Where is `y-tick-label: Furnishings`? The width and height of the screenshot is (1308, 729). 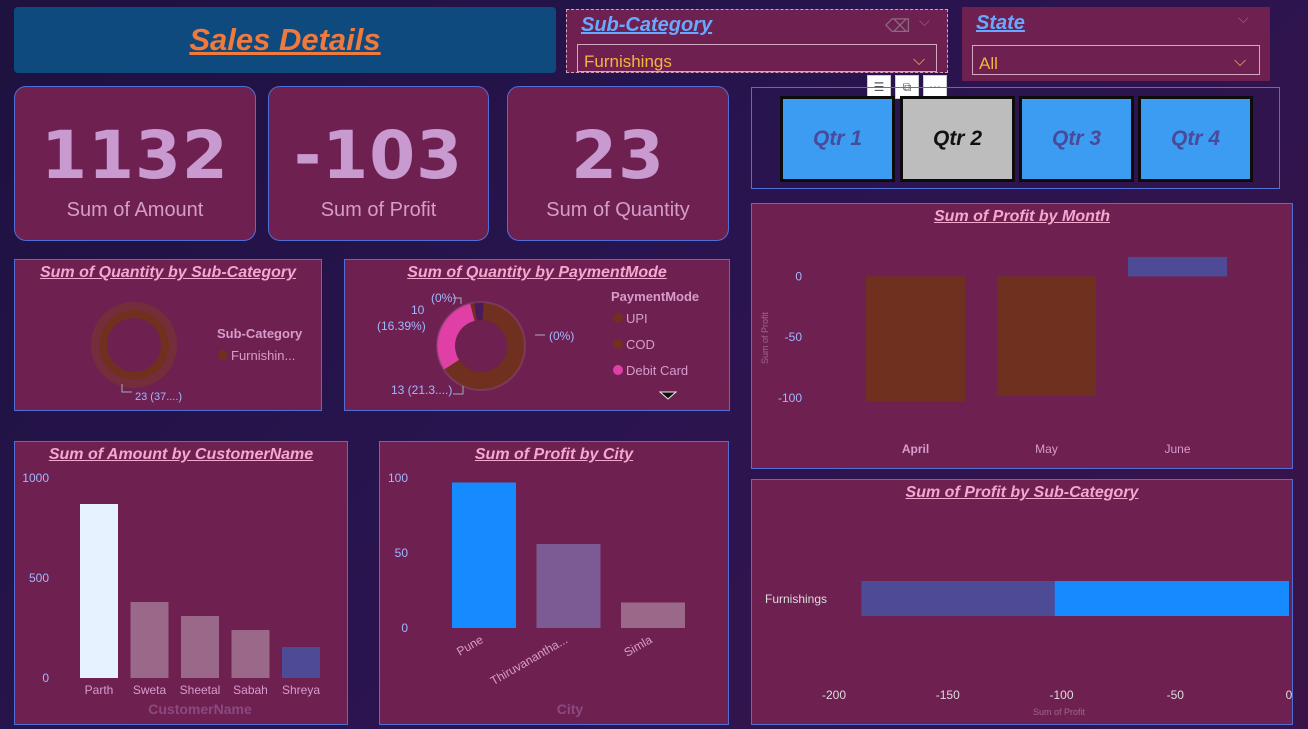 y-tick-label: Furnishings is located at coordinates (796, 599).